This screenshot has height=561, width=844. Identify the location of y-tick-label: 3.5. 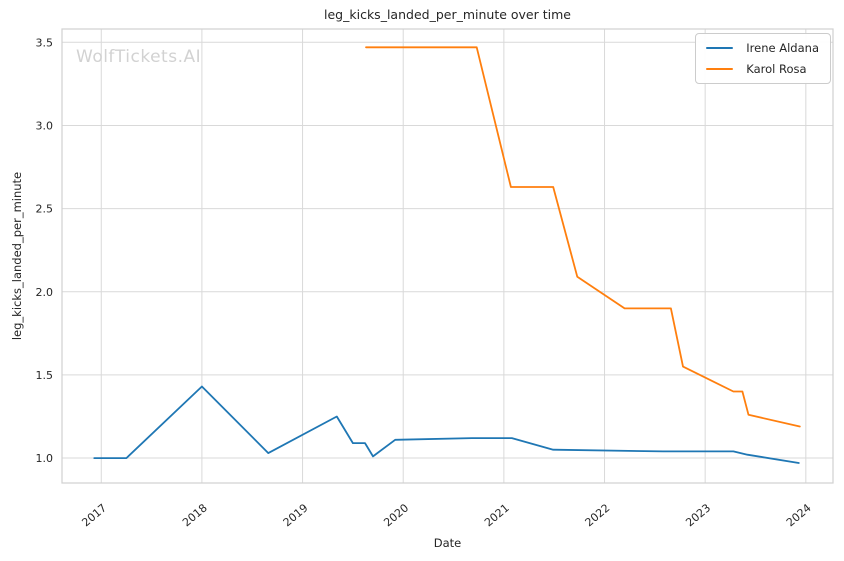
(45, 42).